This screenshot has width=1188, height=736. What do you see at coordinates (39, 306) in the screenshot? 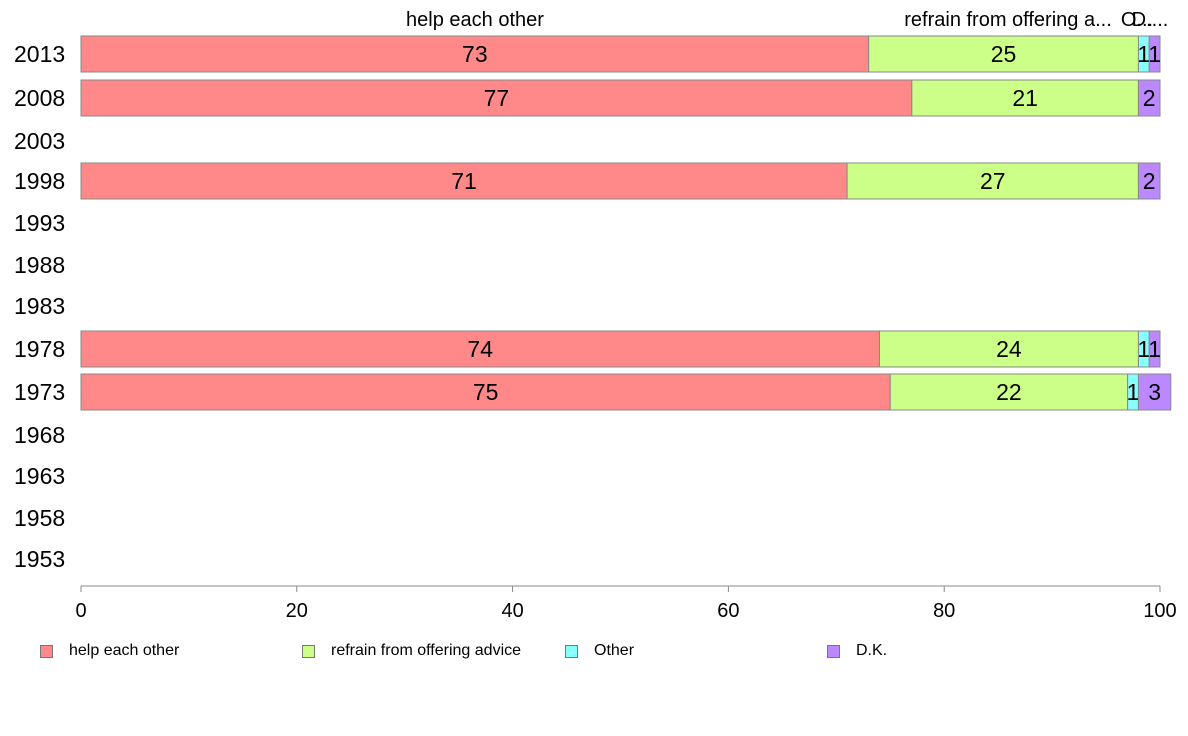
I see `year-label: 1983` at bounding box center [39, 306].